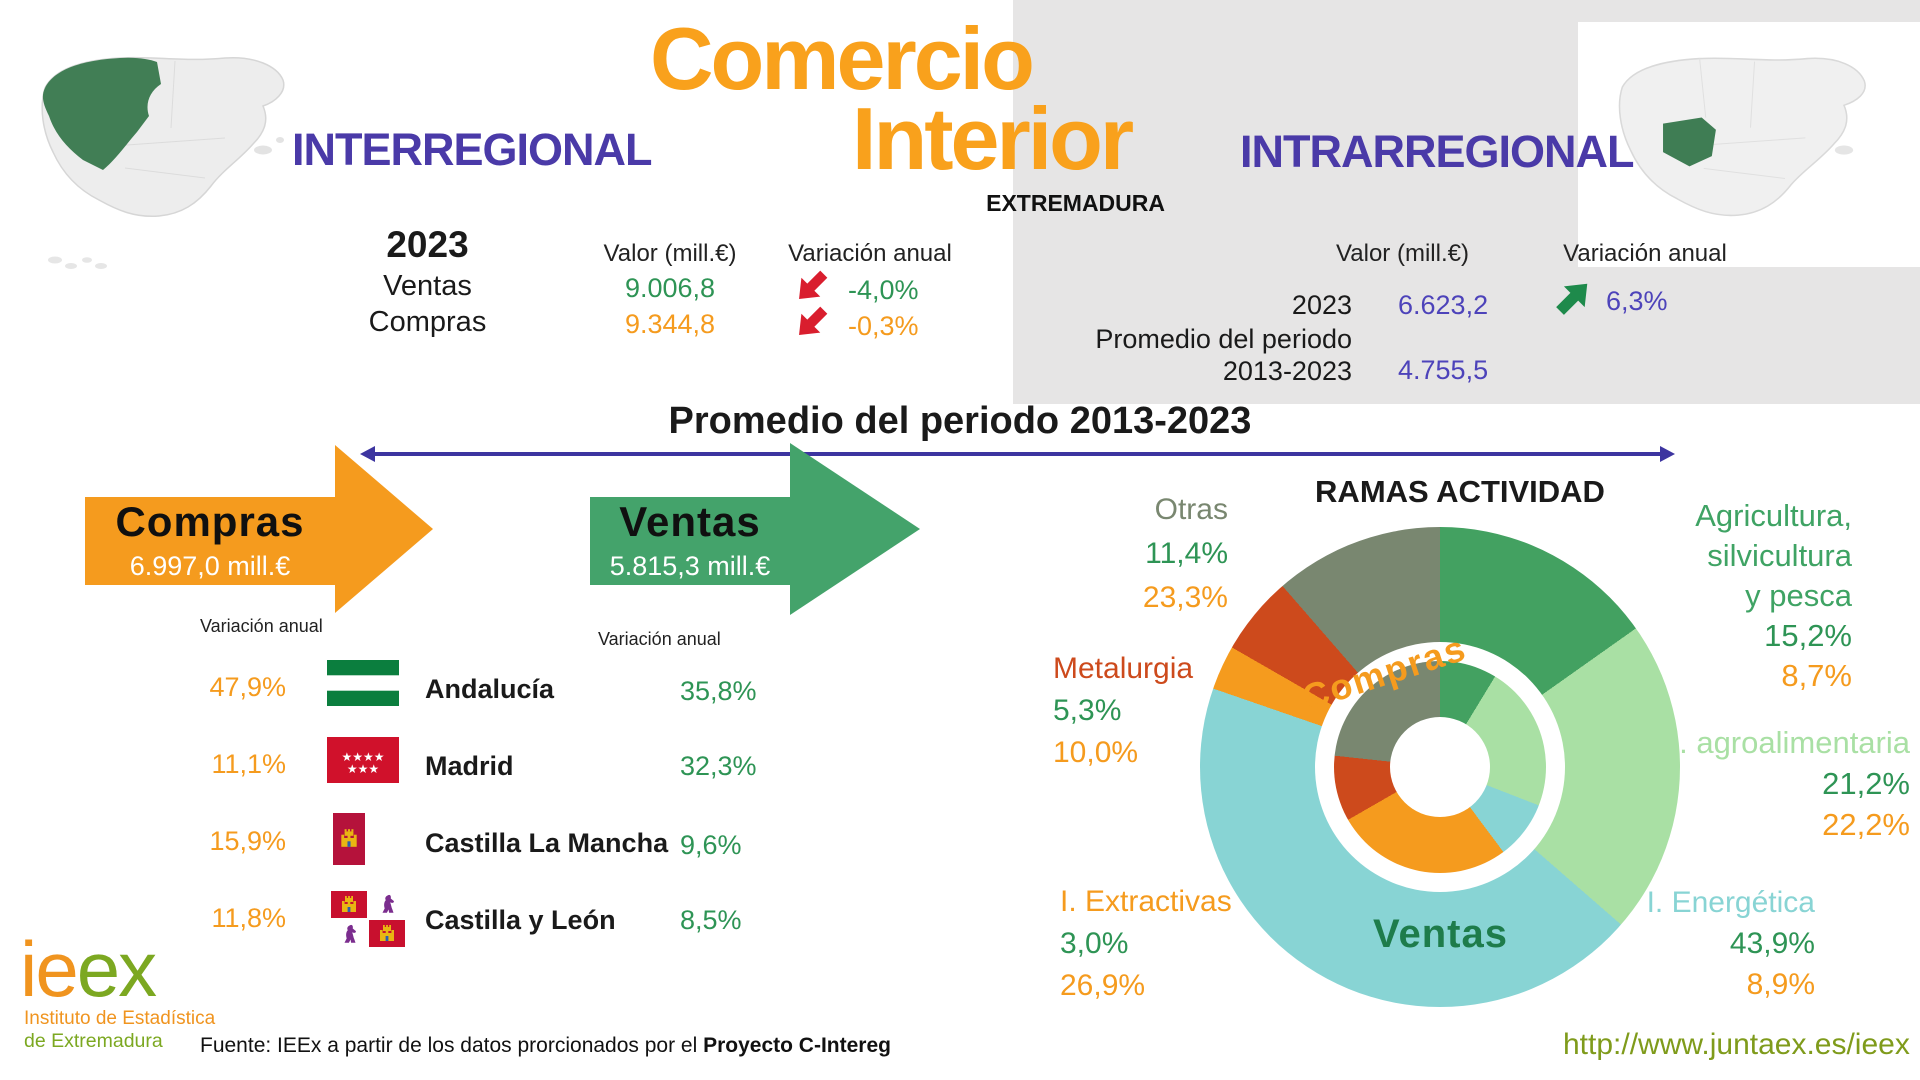 Image resolution: width=1920 pixels, height=1080 pixels. Describe the element at coordinates (1146, 901) in the screenshot. I see `callout-extractivas-name: I. Extractivas` at that location.